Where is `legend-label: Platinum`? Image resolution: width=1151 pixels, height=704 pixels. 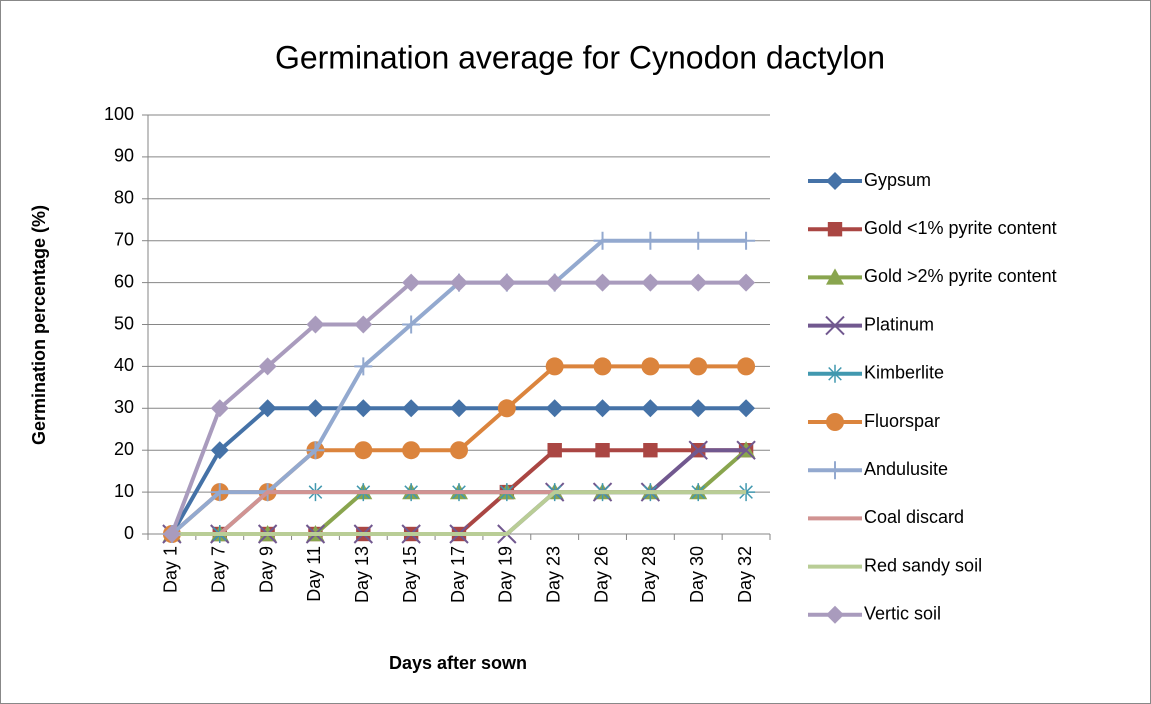 legend-label: Platinum is located at coordinates (899, 324).